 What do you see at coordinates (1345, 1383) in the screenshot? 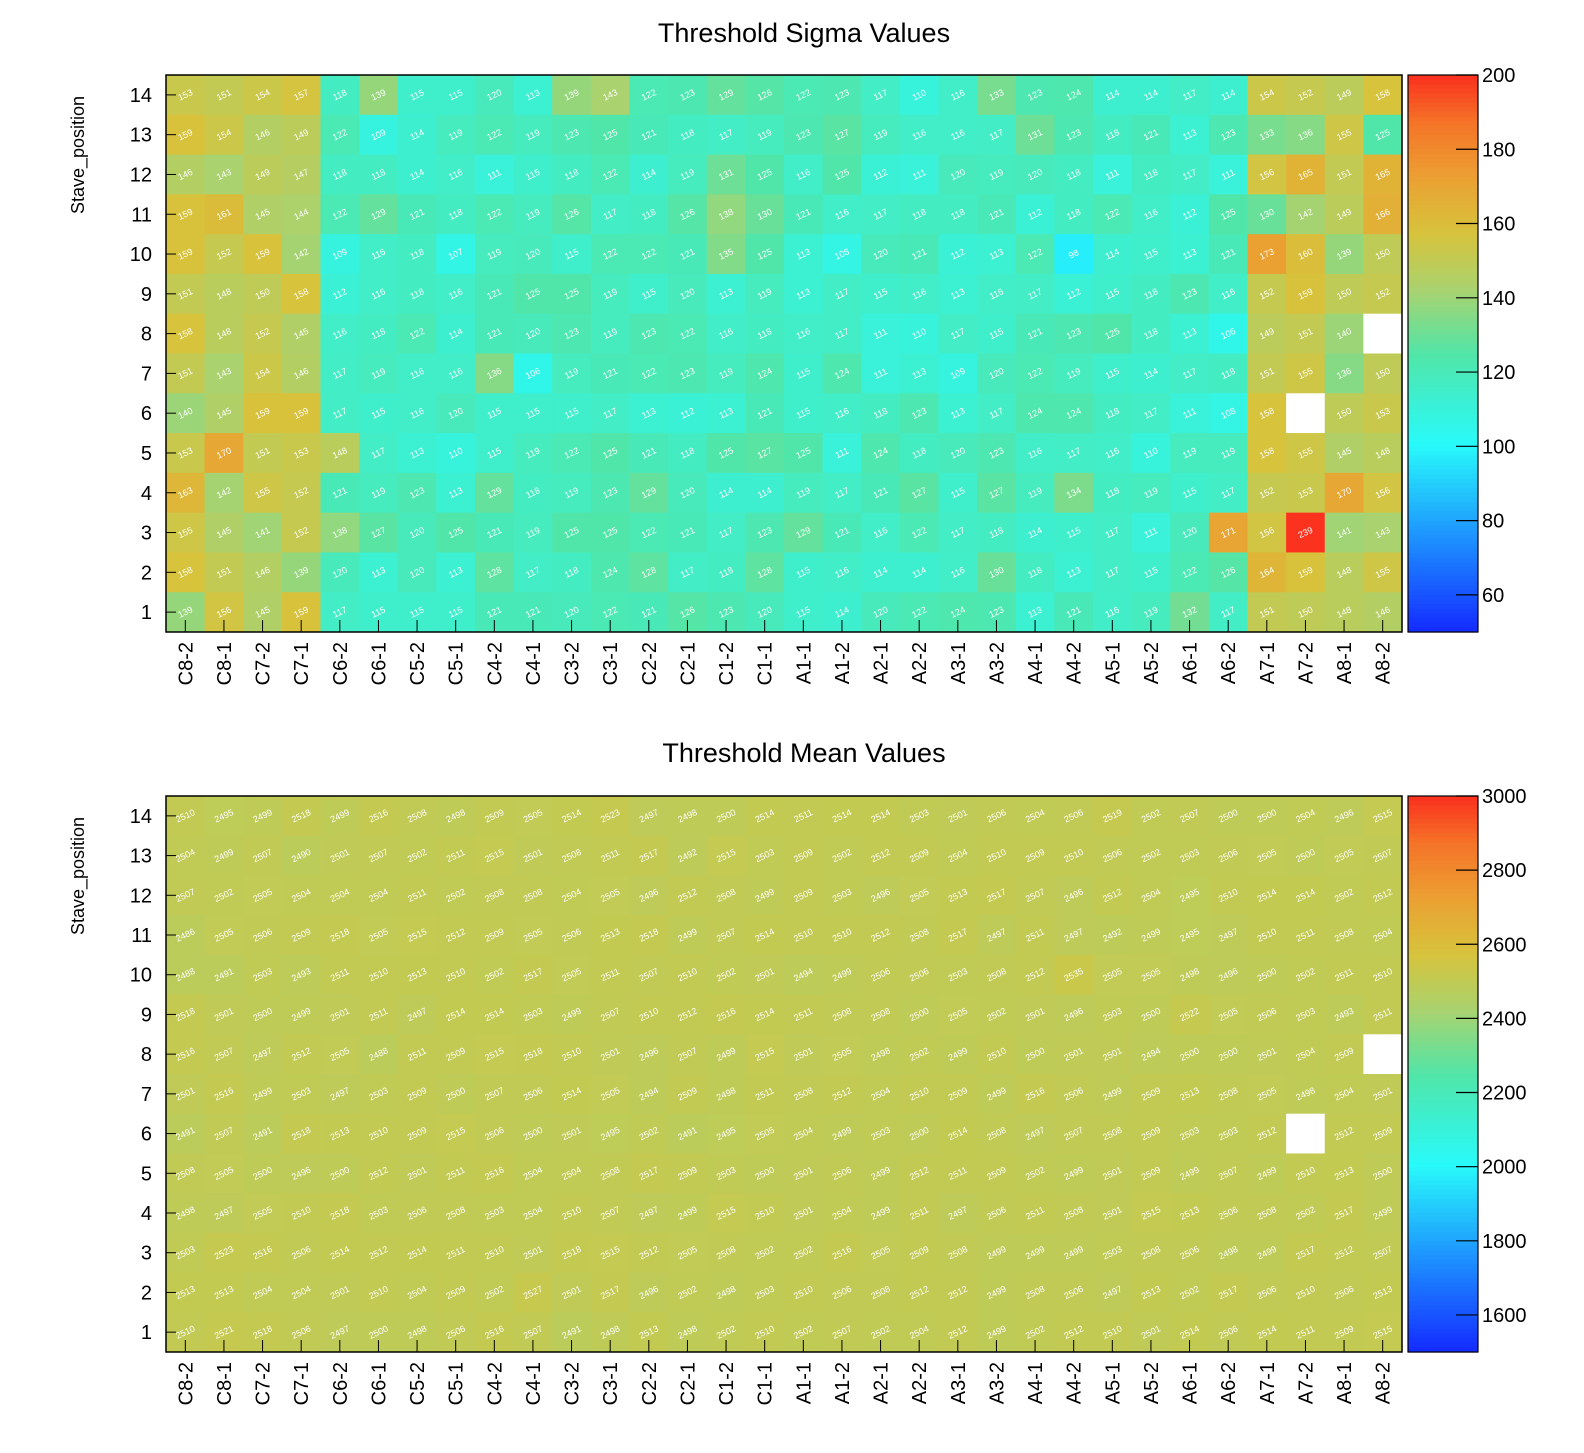
I see `x-tick-label: A8-1` at bounding box center [1345, 1383].